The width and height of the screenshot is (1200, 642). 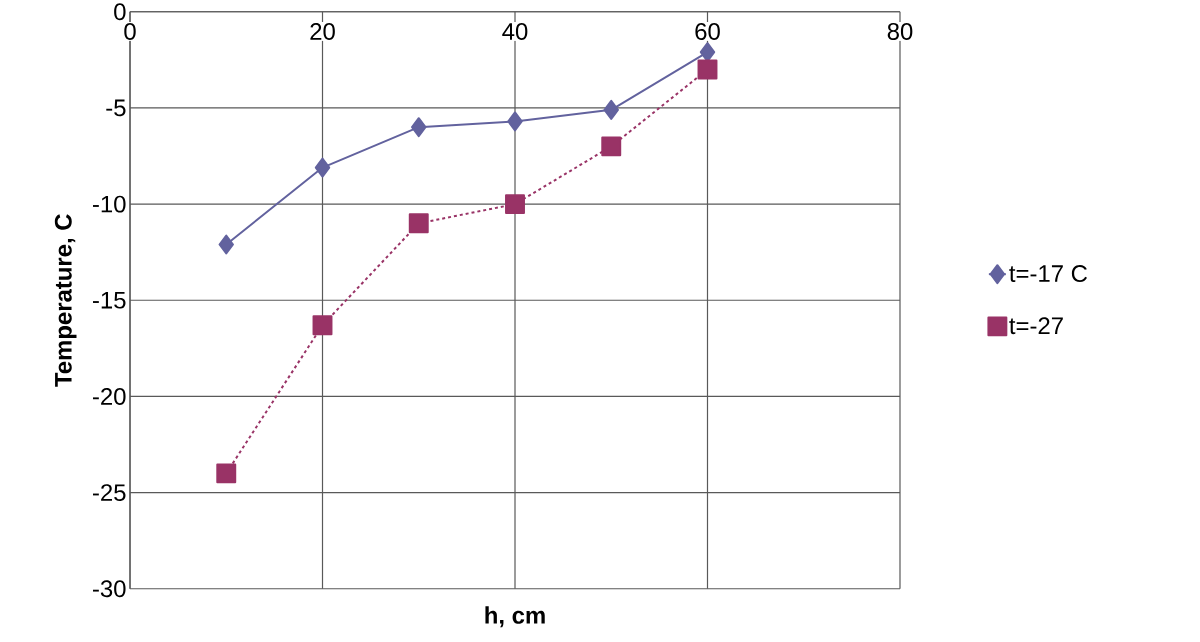 I want to click on x-tick-label: 80, so click(x=900, y=32).